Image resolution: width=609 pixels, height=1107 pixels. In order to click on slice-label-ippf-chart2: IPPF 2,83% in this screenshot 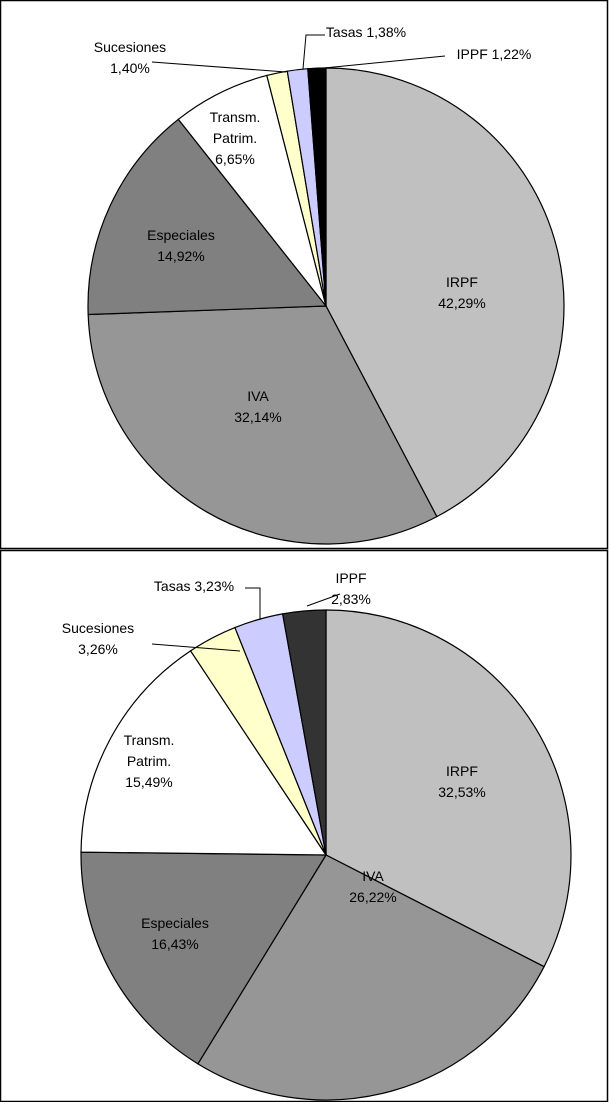, I will do `click(351, 588)`.